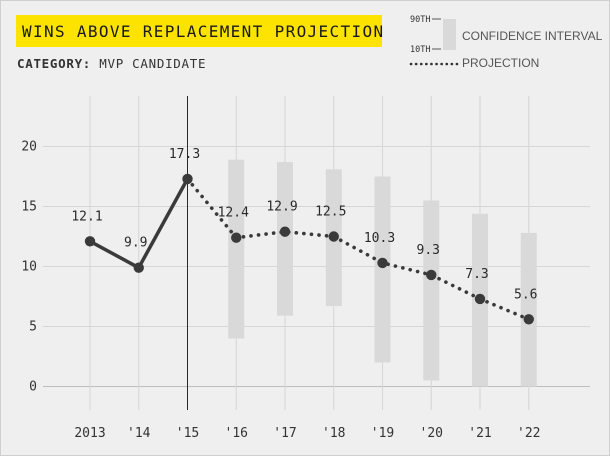  Describe the element at coordinates (532, 36) in the screenshot. I see `legend-ci-text: CONFIDENCE INTERVAL` at that location.